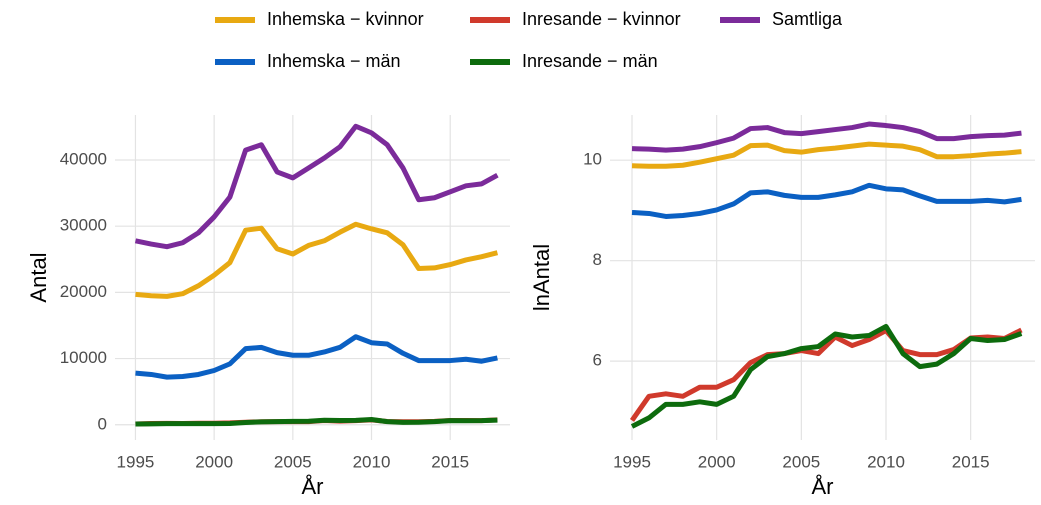 The width and height of the screenshot is (1041, 505). Describe the element at coordinates (83, 225) in the screenshot. I see `y-tick-label: 30000` at that location.